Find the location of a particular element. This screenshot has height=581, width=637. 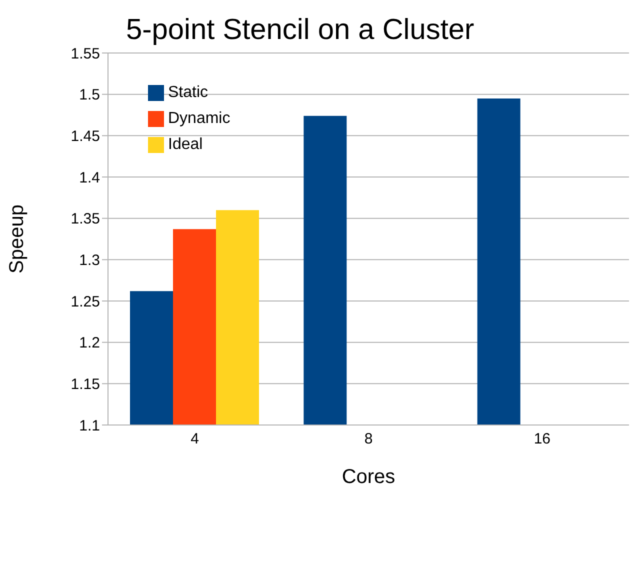

chart-title: 5-point Stencil on a Cluster is located at coordinates (300, 30).